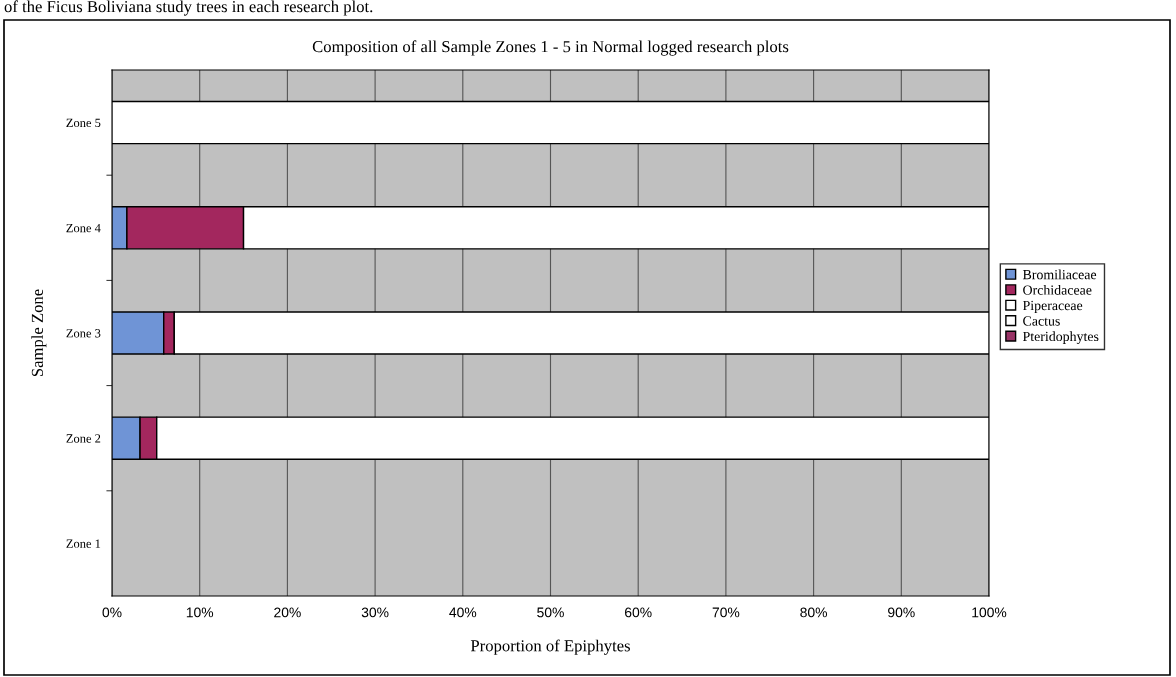 This screenshot has height=677, width=1176. I want to click on x-axis-title: Proportion of Epiphytes, so click(550, 647).